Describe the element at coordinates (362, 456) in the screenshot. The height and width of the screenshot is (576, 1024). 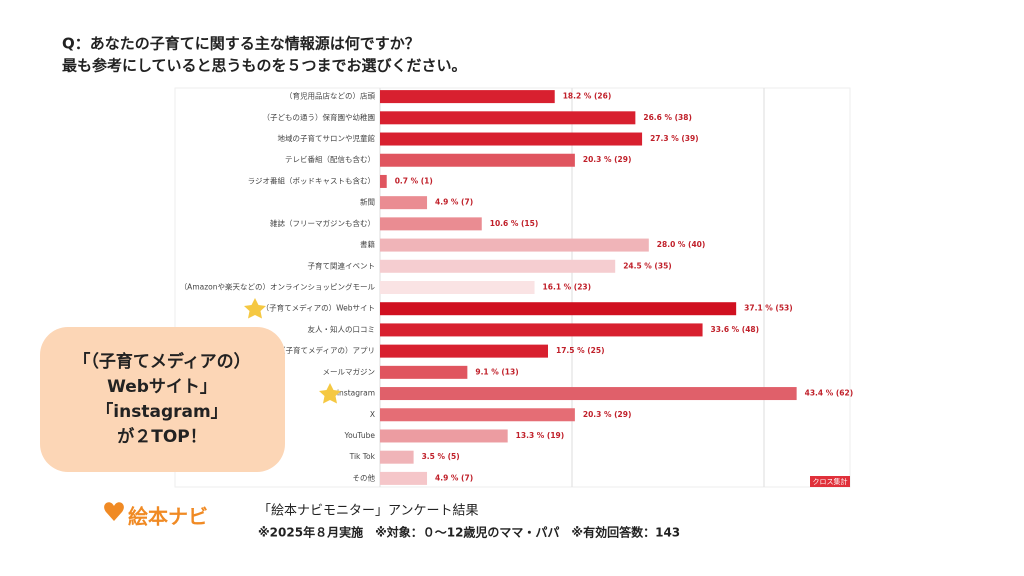
I see `category-label: Tik Tok` at that location.